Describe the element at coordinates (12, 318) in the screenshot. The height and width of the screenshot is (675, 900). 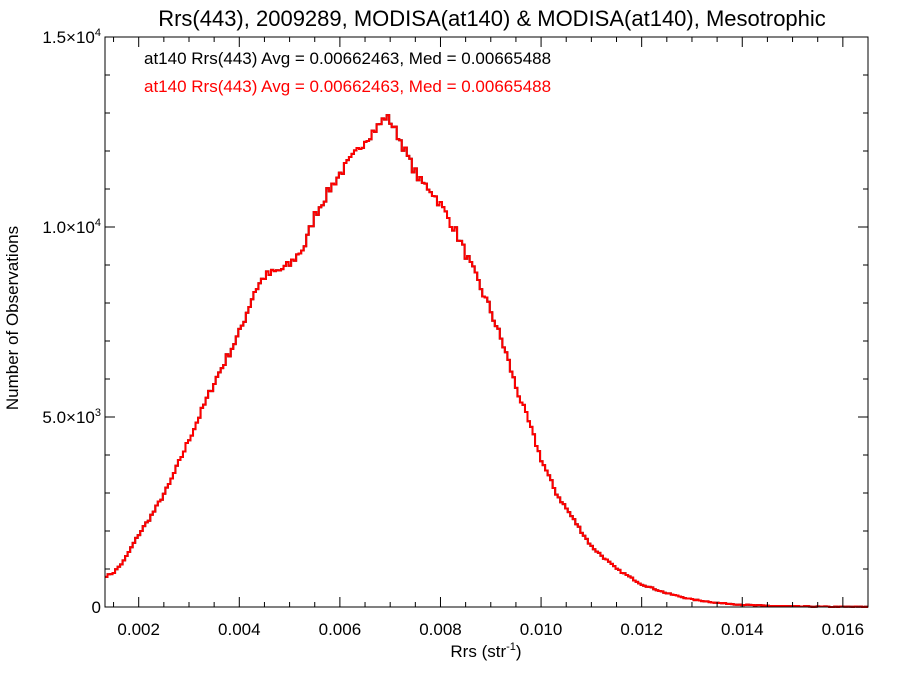
I see `y-axis-label: Number of Observations` at that location.